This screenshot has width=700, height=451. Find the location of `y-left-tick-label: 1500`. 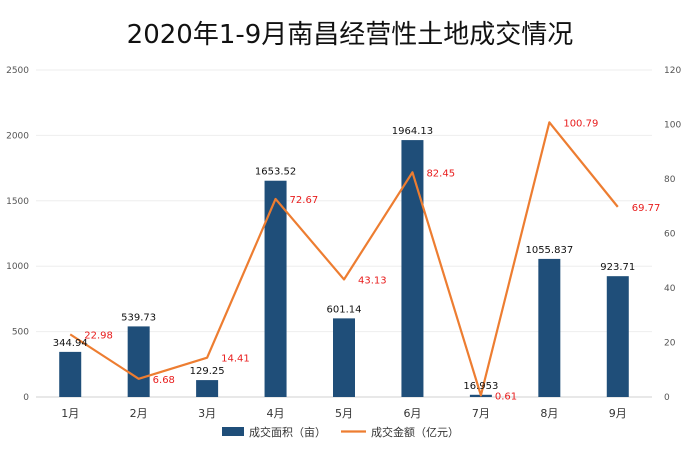

y-left-tick-label: 1500 is located at coordinates (17, 202).